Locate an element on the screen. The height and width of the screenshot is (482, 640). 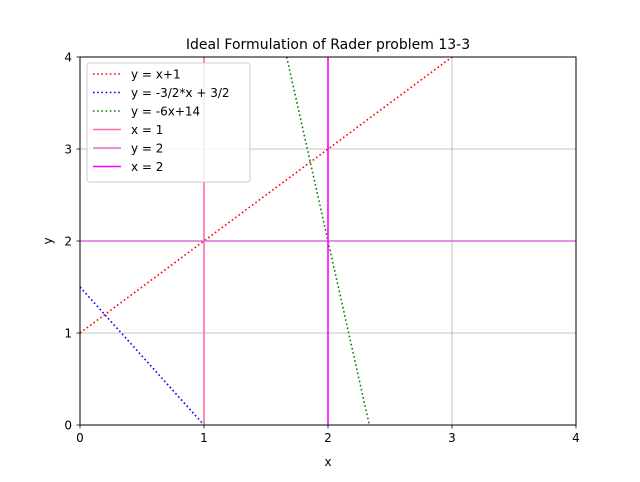
x-tick-label: 2 is located at coordinates (328, 438).